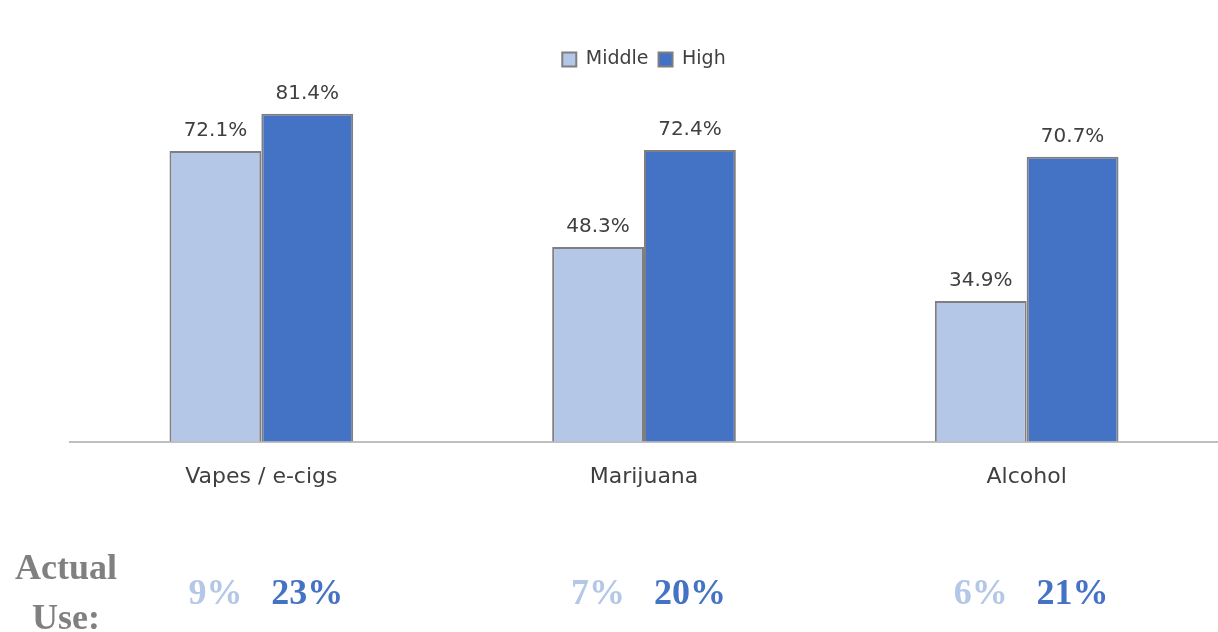  What do you see at coordinates (307, 91) in the screenshot?
I see `data-label: 81.4%` at bounding box center [307, 91].